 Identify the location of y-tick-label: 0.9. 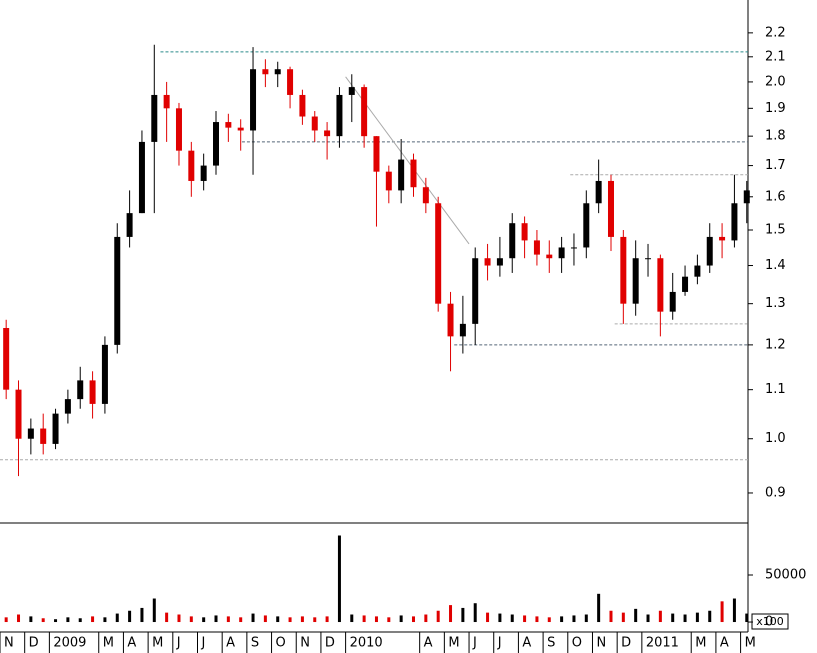
(775, 492).